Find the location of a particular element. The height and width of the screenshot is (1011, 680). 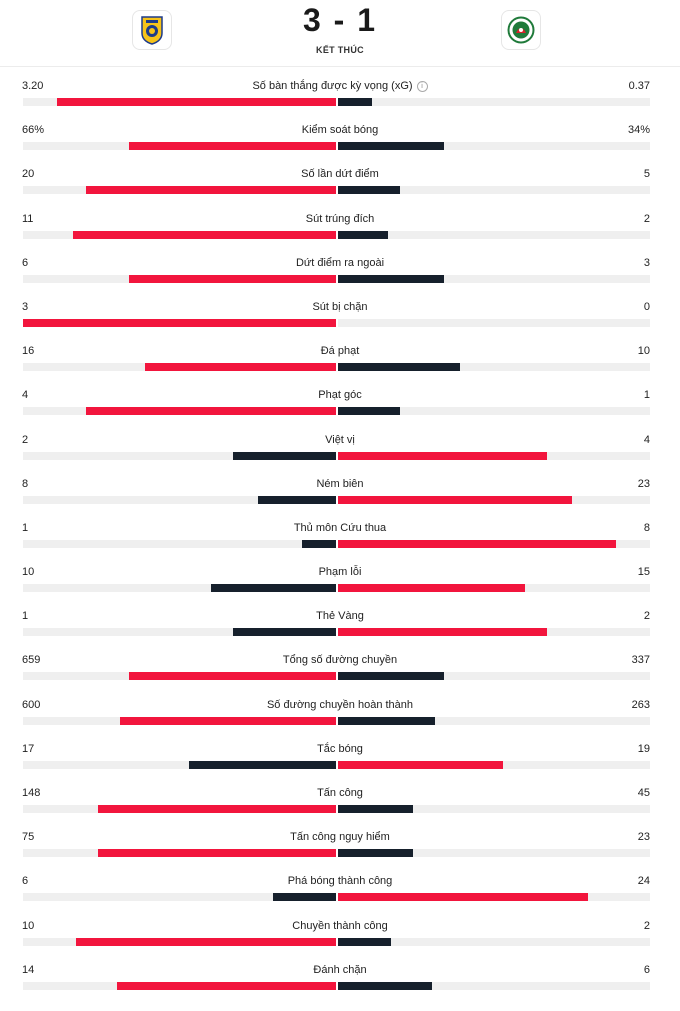

away-team-logo is located at coordinates (521, 30).